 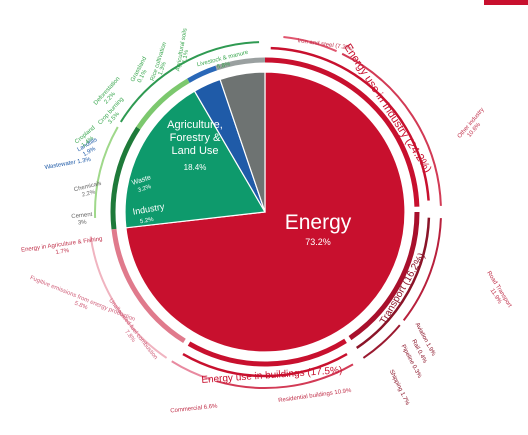 I want to click on waste-ring-segment, so click(x=202, y=74).